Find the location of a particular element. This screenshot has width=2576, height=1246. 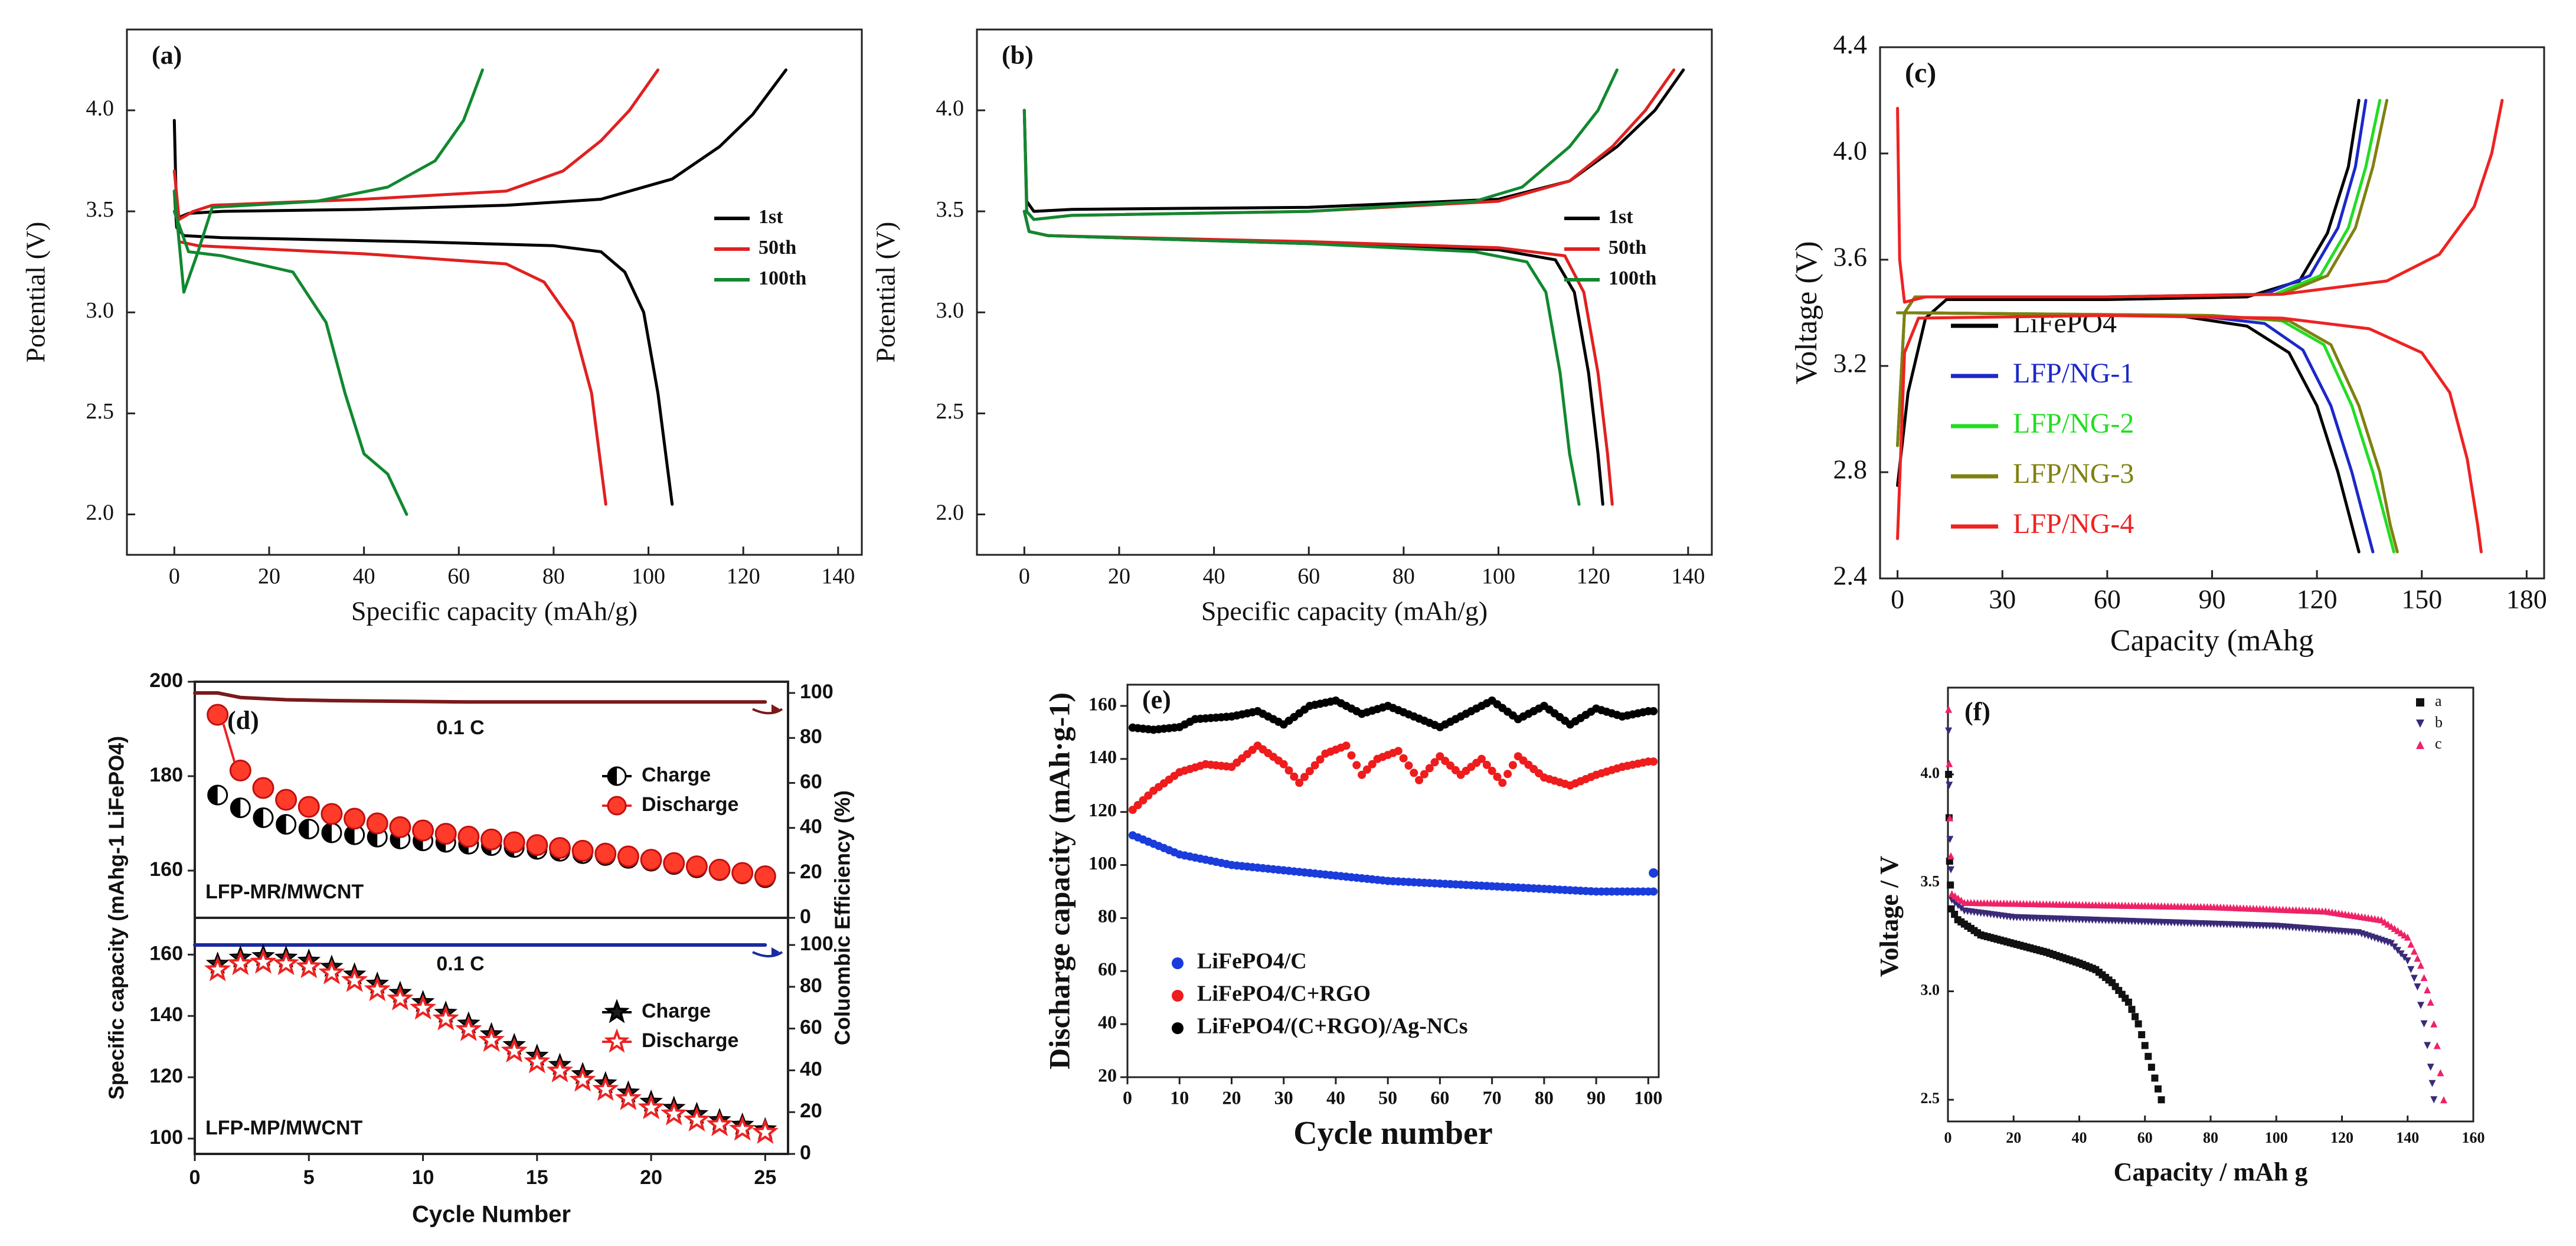

x-tick-label: 15 is located at coordinates (537, 1177).